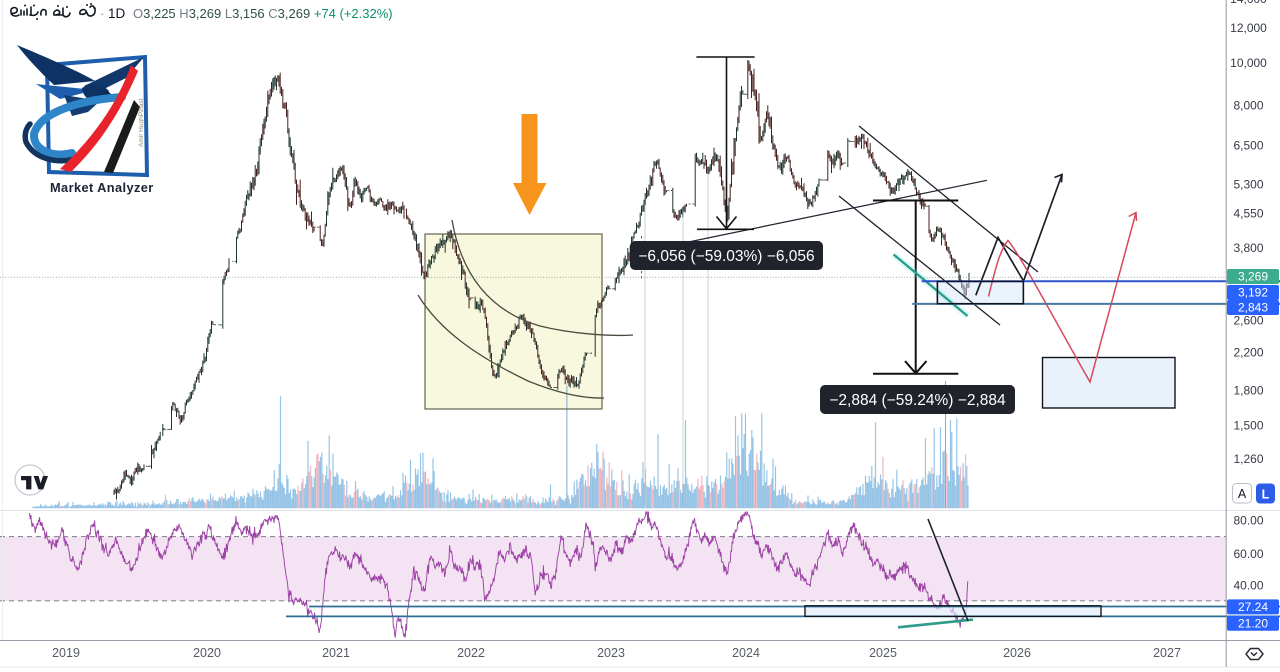 This screenshot has height=672, width=1280. I want to click on svg-text: 3,269, so click(1253, 277).